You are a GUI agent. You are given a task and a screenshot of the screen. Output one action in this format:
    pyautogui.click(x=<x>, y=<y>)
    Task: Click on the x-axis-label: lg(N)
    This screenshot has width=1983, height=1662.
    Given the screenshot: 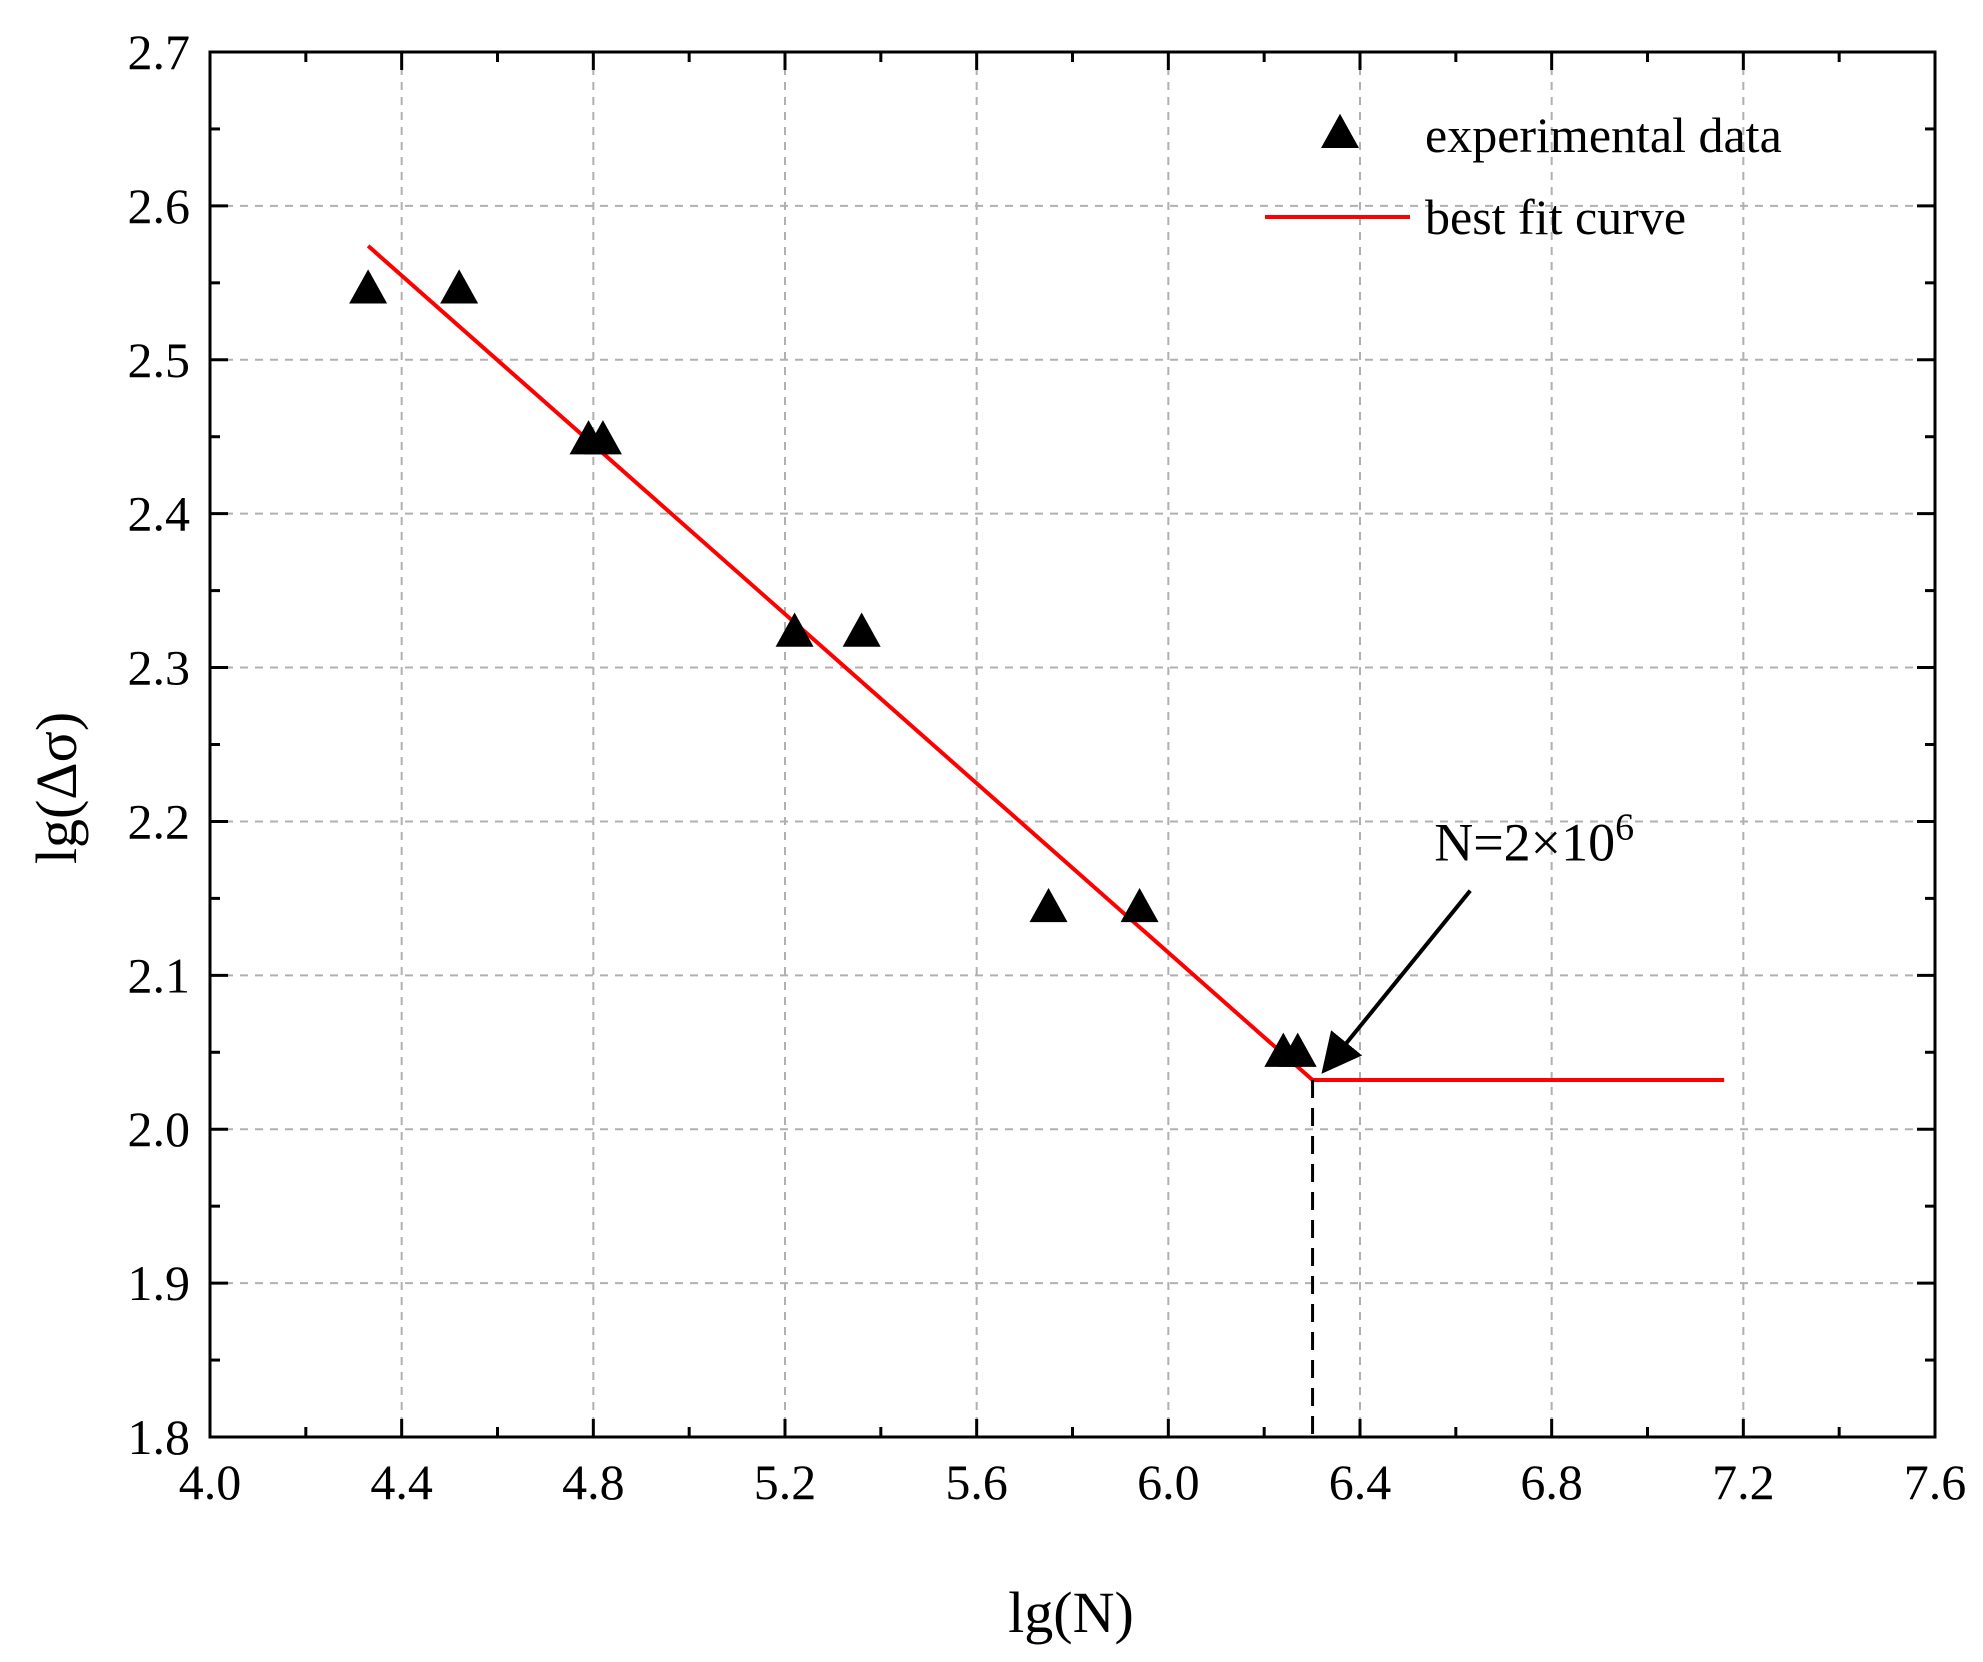 What is the action you would take?
    pyautogui.click(x=1071, y=1612)
    